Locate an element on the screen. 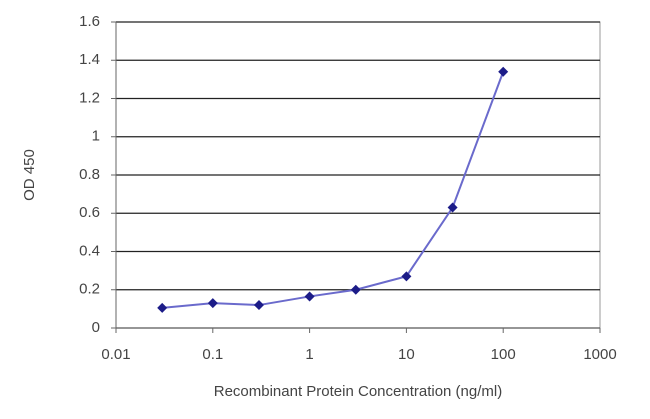 The width and height of the screenshot is (650, 419). y-tick-label: 1.2 is located at coordinates (89, 97).